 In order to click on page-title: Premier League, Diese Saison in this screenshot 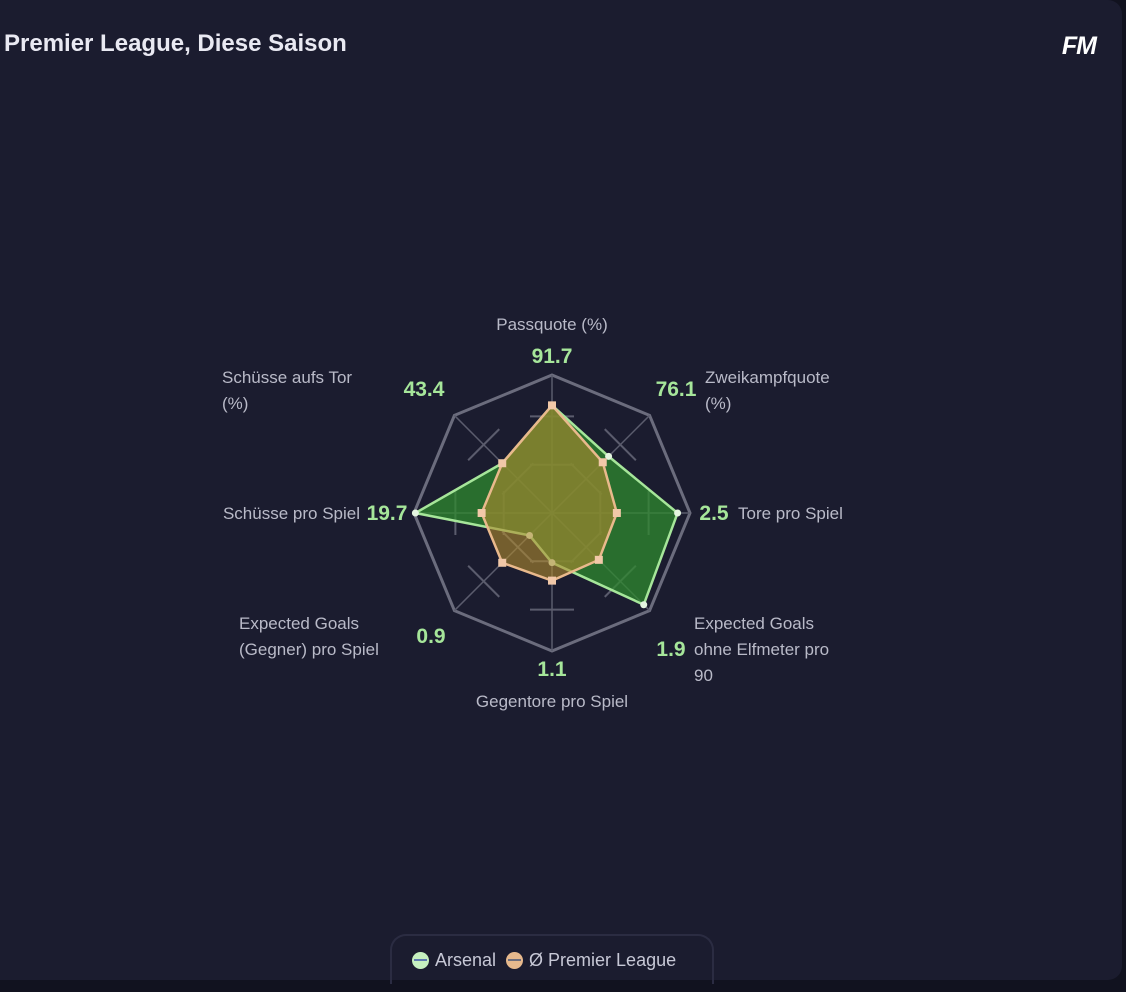, I will do `click(175, 43)`.